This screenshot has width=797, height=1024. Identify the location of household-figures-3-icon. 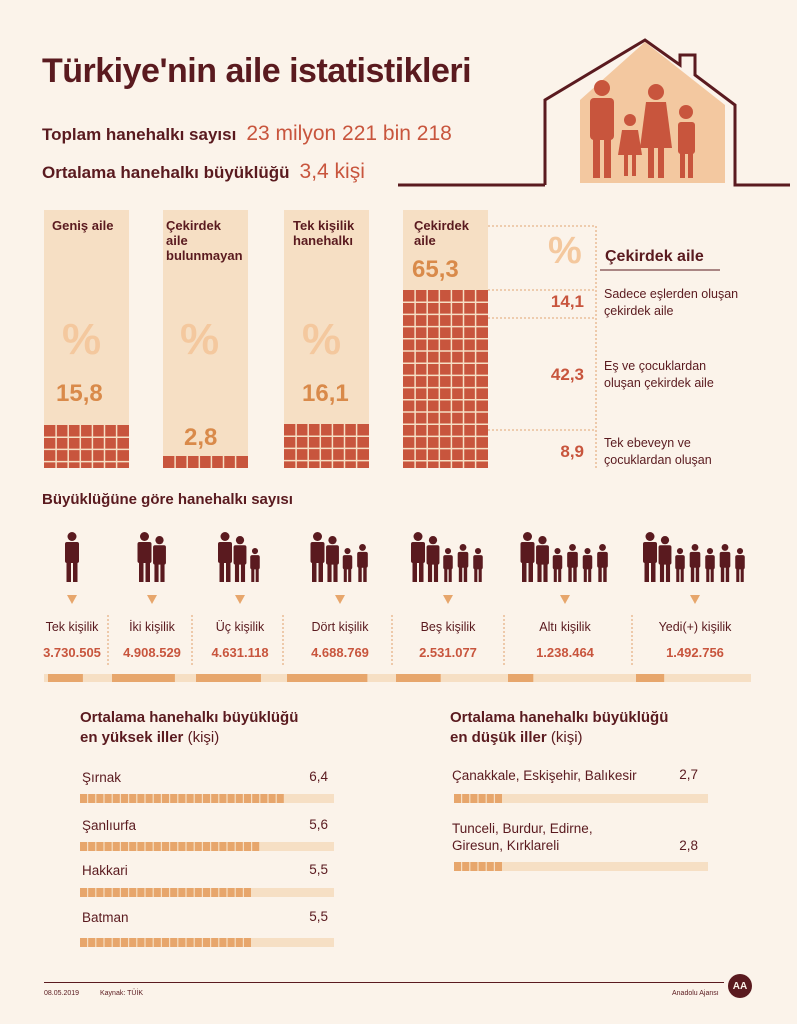
(239, 557).